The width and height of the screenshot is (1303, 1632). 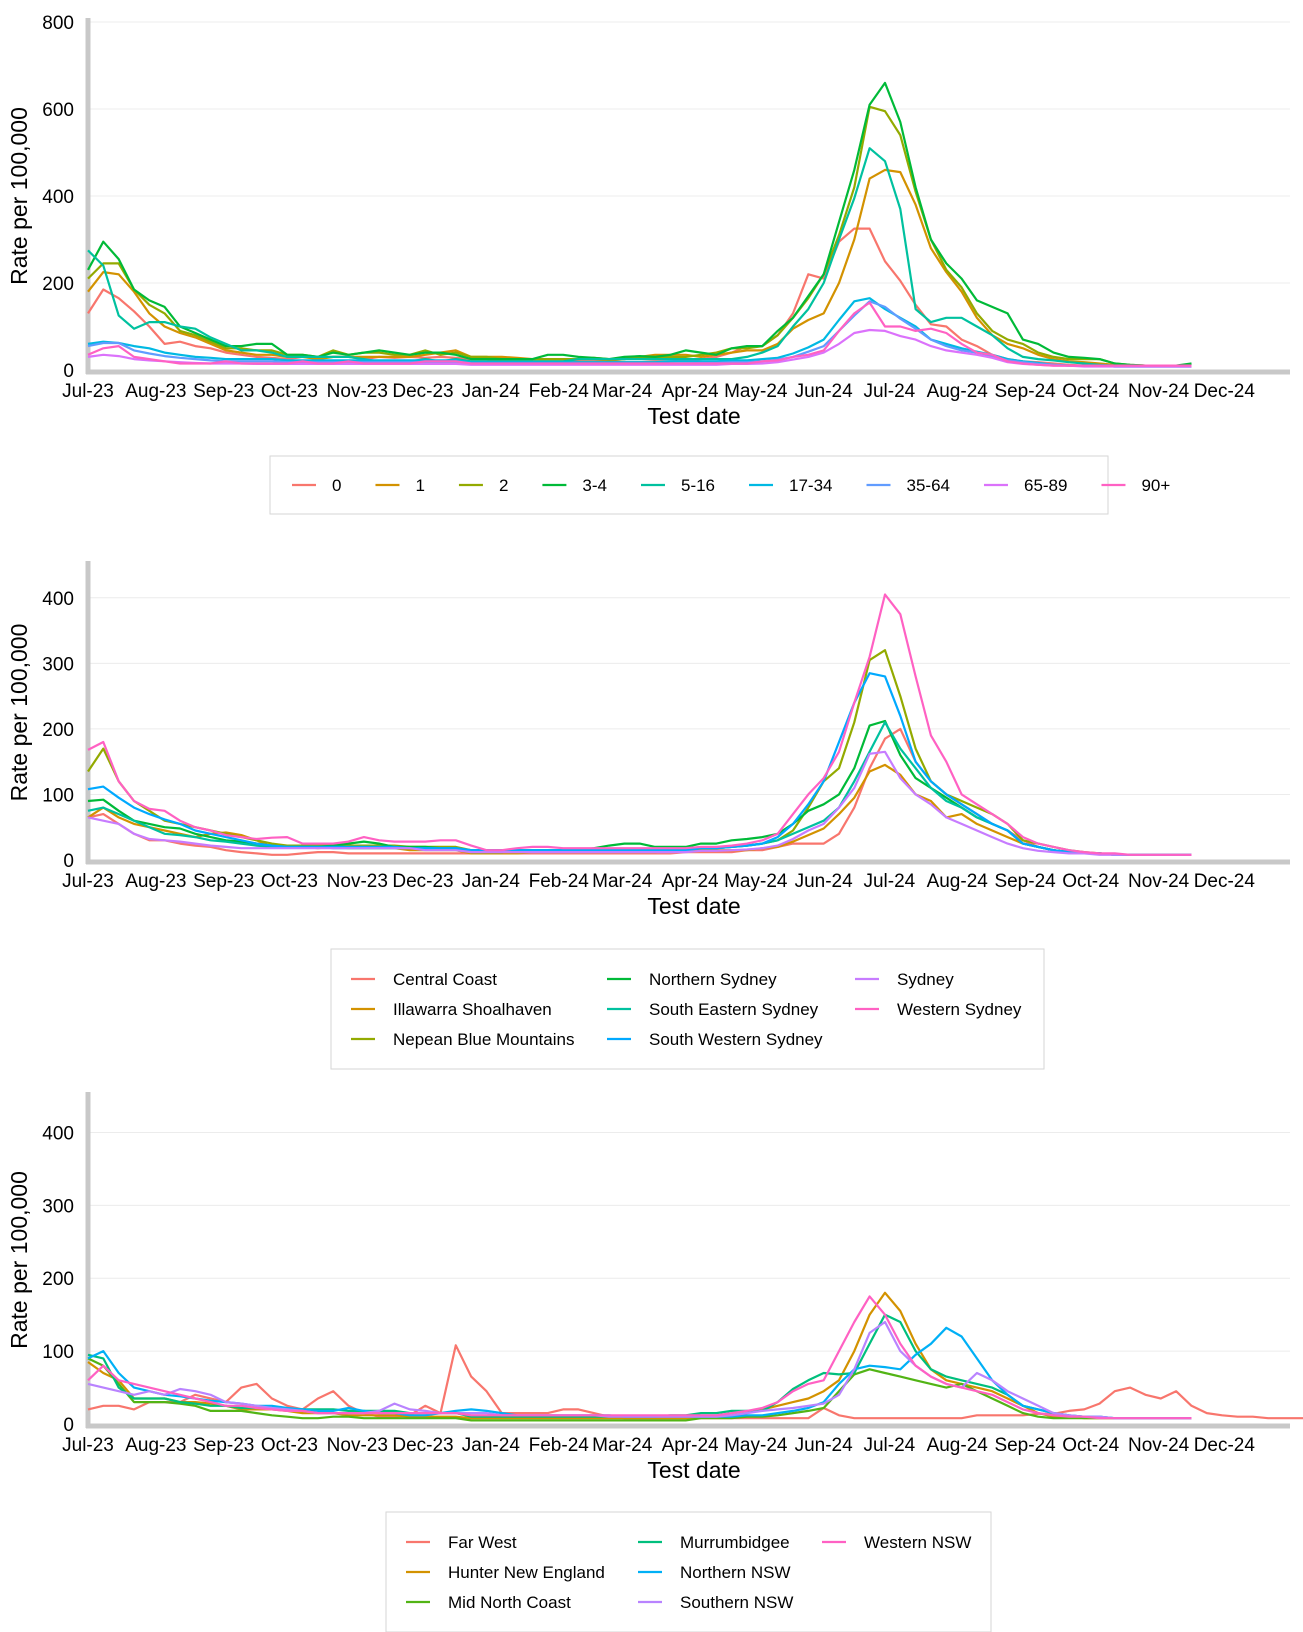 I want to click on legend-item: 5-16, so click(x=677, y=485).